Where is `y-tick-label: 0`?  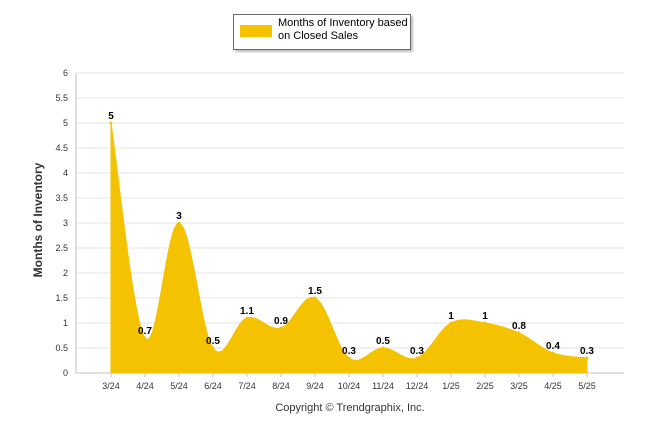 y-tick-label: 0 is located at coordinates (65, 373).